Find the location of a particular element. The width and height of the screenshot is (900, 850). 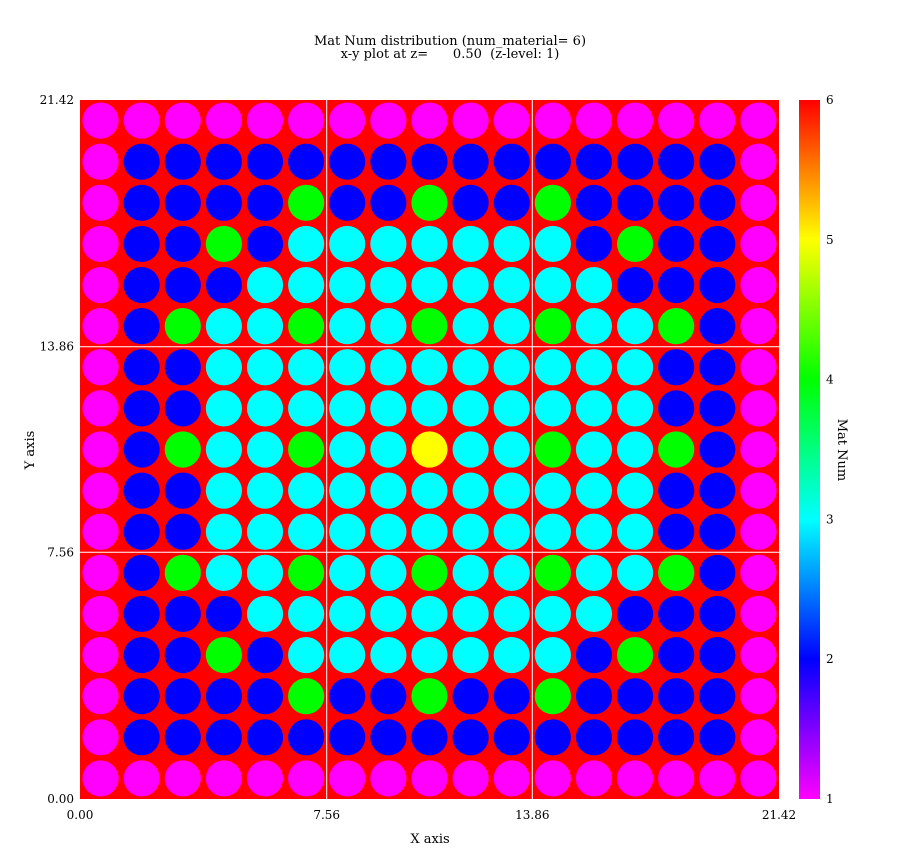

x-axis-label: X axis is located at coordinates (429, 839).